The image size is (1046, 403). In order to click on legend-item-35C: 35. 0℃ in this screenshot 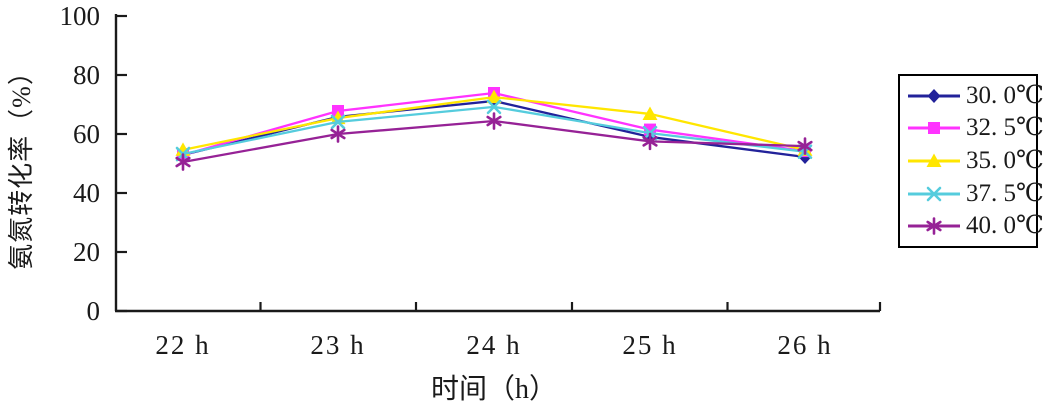, I will do `click(975, 161)`.